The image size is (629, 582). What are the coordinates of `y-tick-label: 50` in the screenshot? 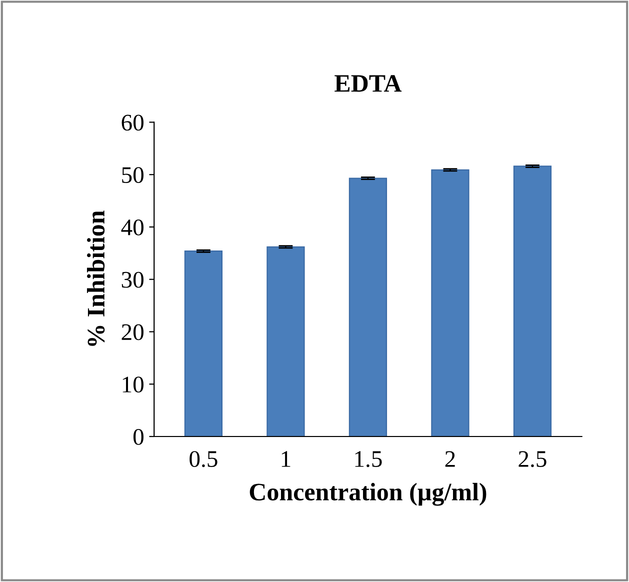 It's located at (133, 175).